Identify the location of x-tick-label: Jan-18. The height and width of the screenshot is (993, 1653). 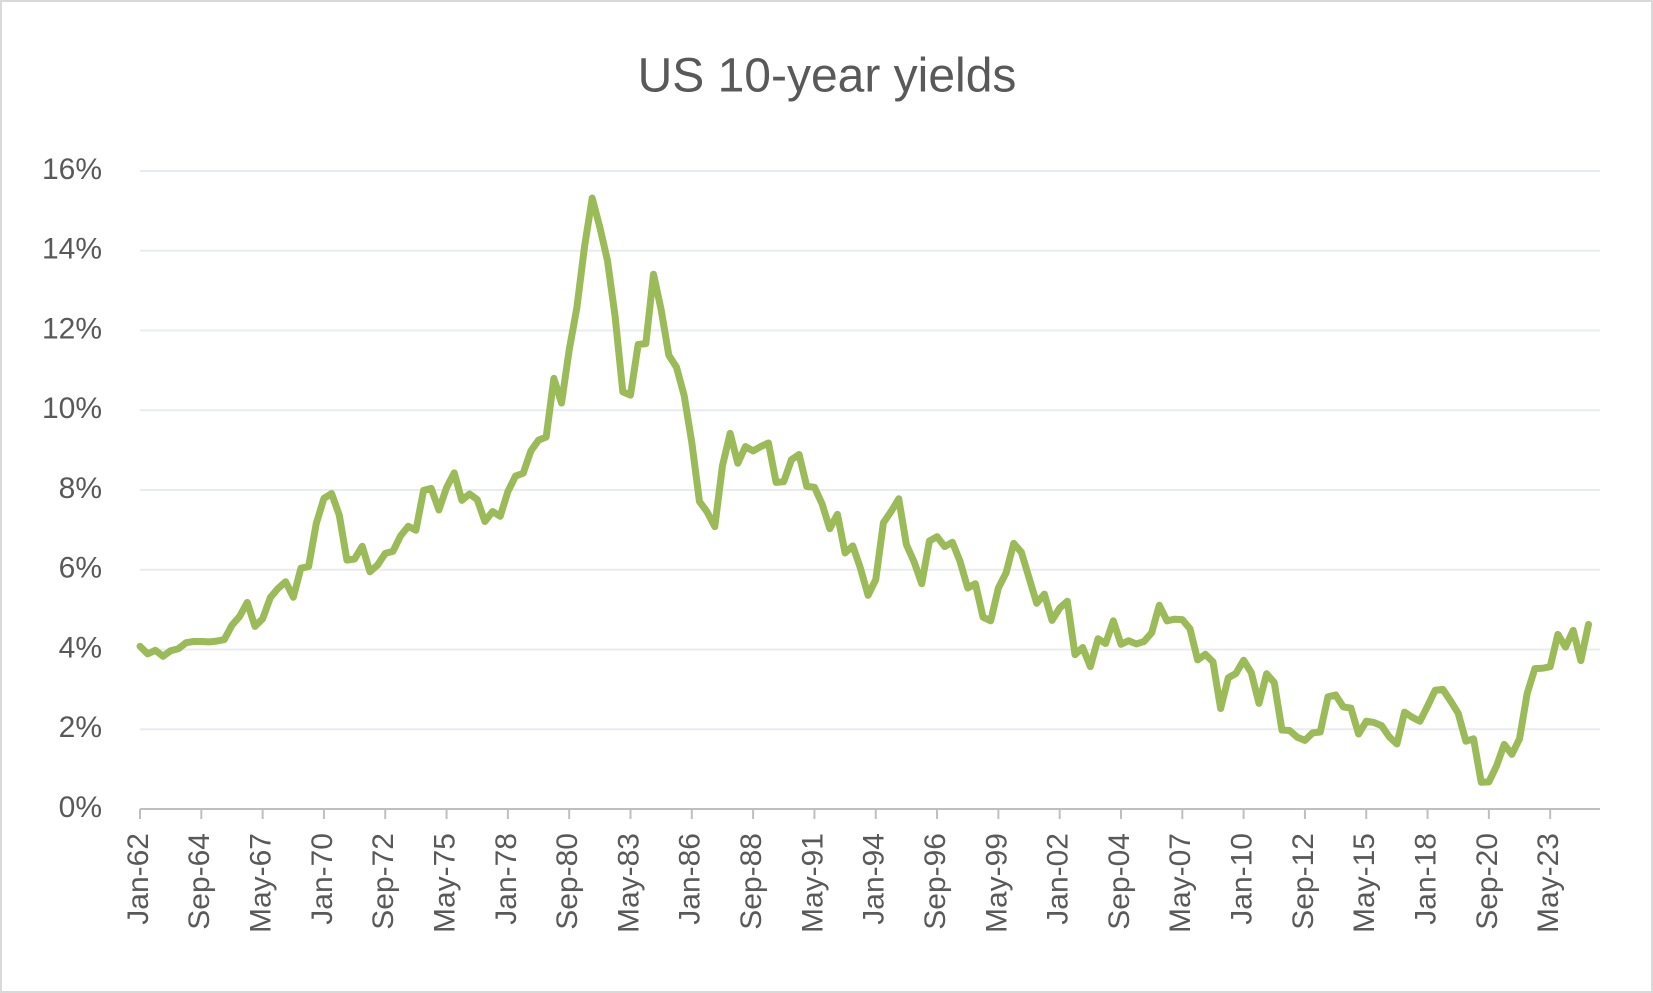
(1425, 879).